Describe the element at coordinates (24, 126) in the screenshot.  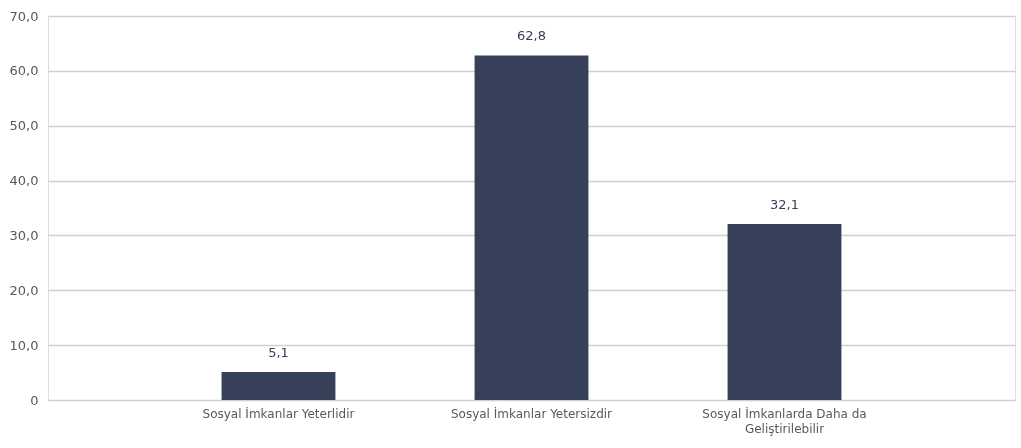
I see `y-tick-label: 50,0` at that location.